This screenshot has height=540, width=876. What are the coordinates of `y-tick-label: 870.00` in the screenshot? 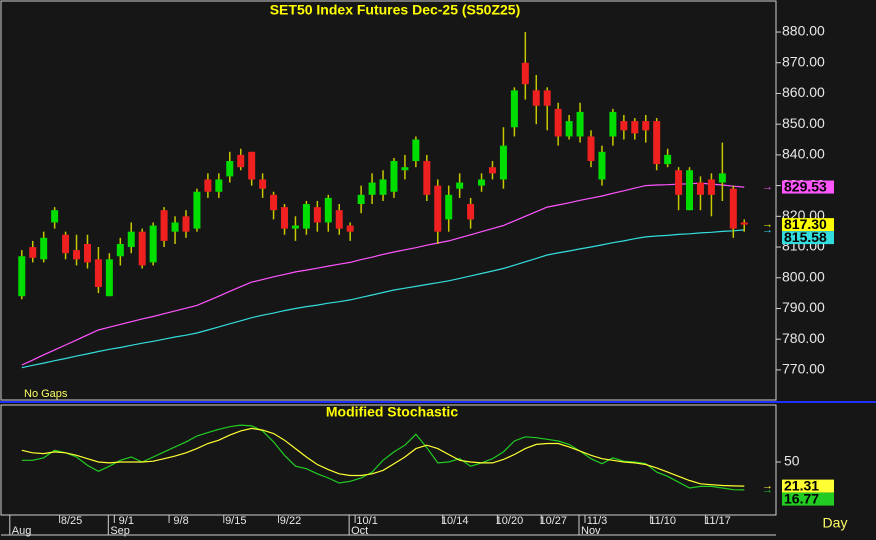 It's located at (803, 61).